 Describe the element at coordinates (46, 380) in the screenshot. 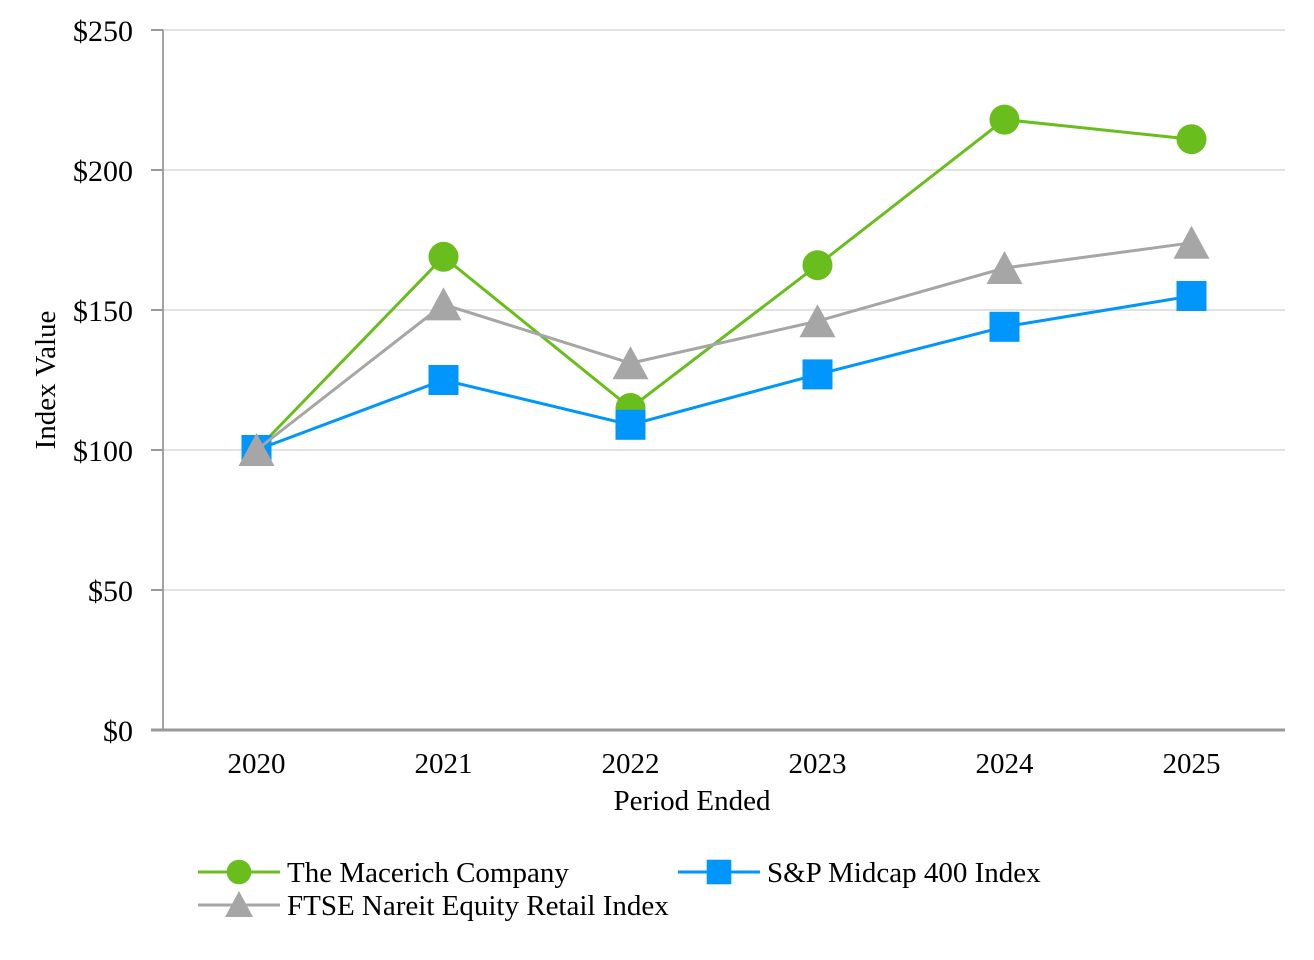

I see `y-axis-title: Index Value` at that location.